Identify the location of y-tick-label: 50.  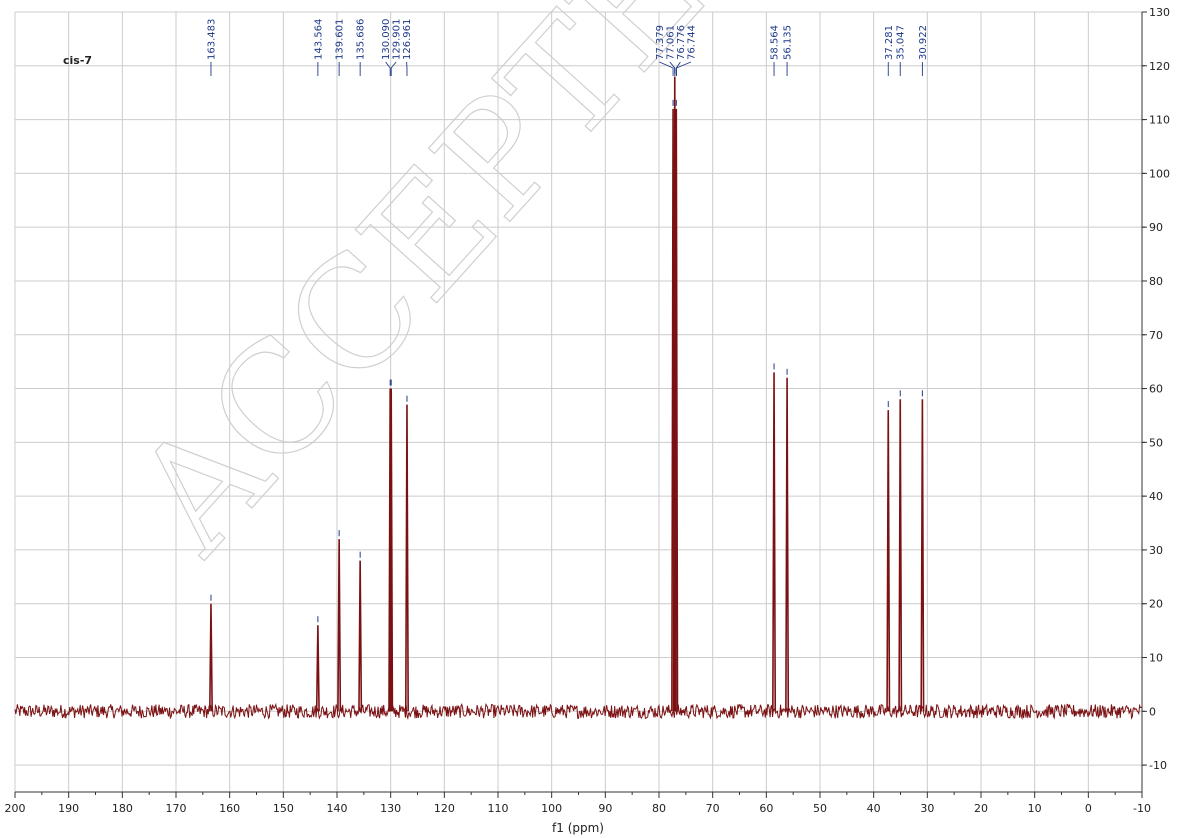
(1156, 442).